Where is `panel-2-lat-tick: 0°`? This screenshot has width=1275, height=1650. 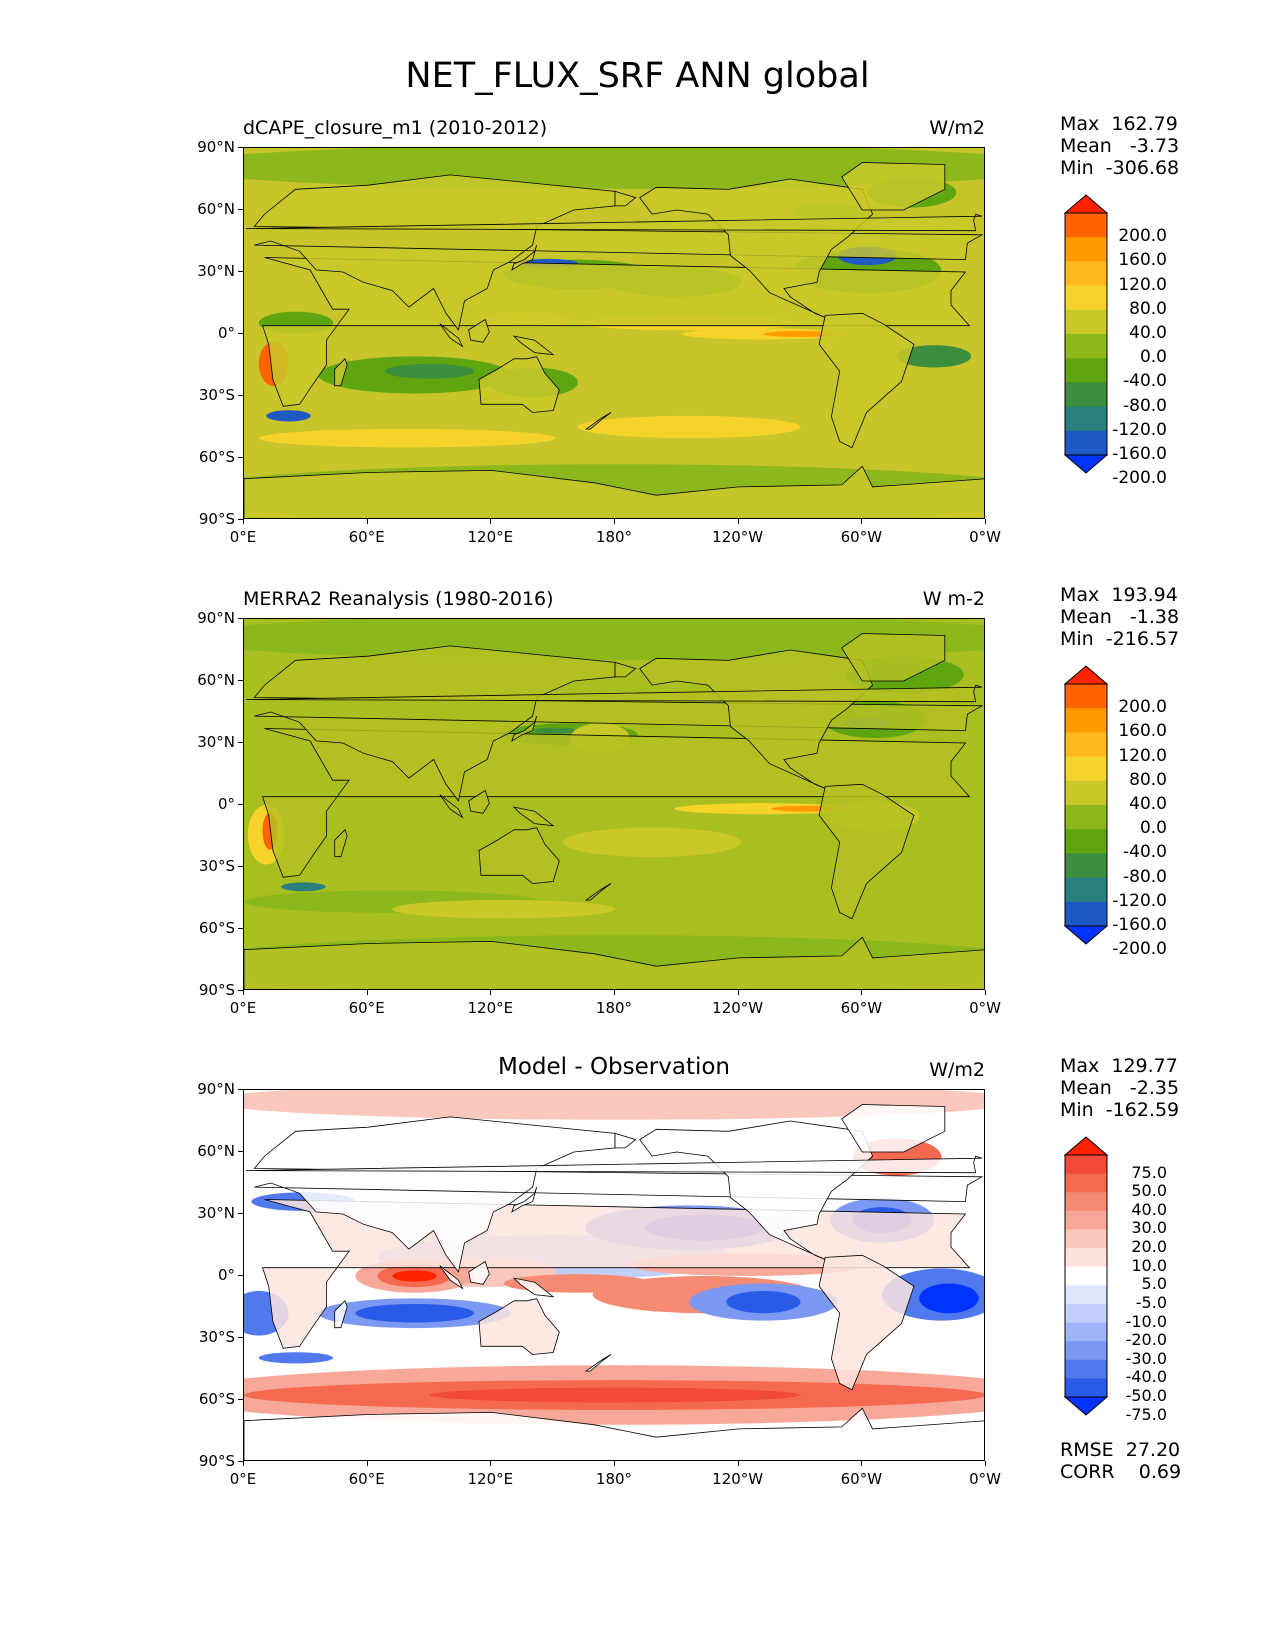 panel-2-lat-tick: 0° is located at coordinates (226, 804).